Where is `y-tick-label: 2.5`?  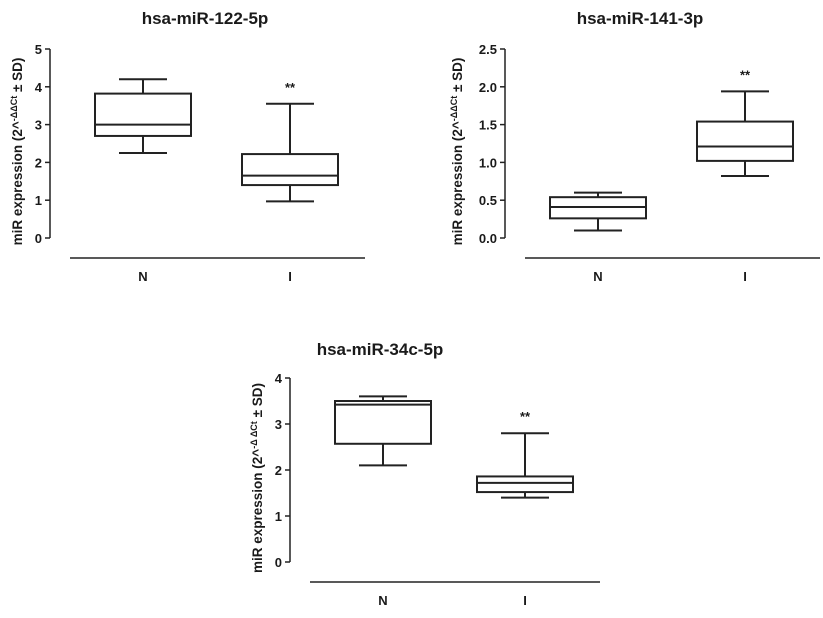
y-tick-label: 2.5 is located at coordinates (488, 49).